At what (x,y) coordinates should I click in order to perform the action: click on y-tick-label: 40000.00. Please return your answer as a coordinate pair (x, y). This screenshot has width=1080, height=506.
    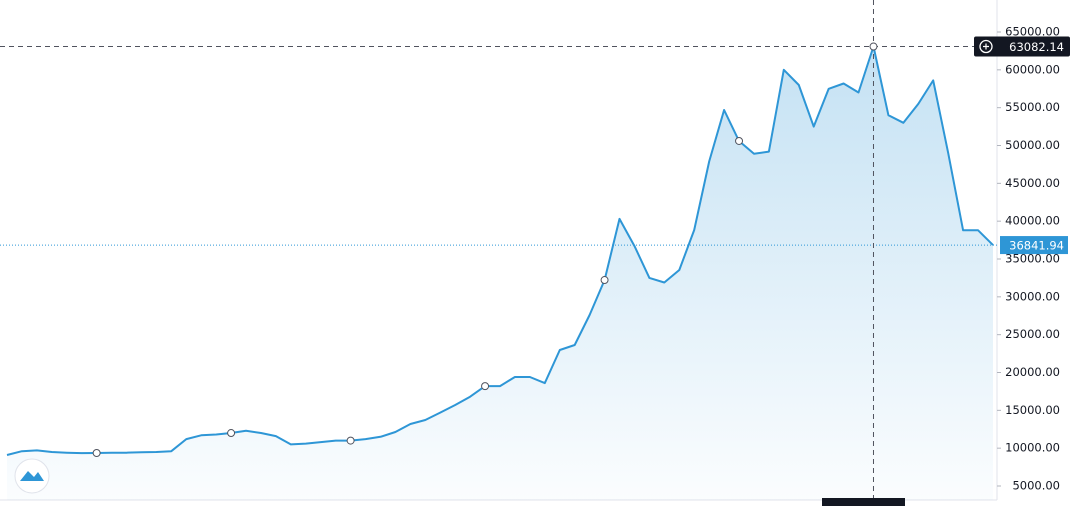
    Looking at the image, I should click on (1032, 221).